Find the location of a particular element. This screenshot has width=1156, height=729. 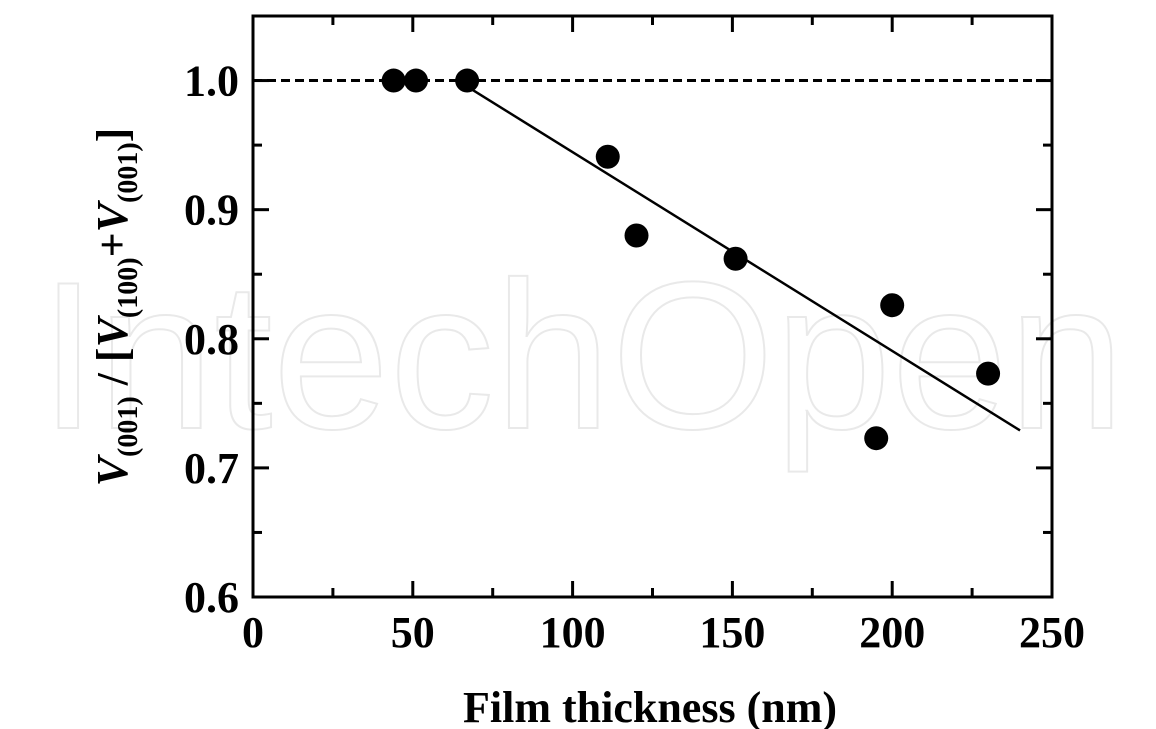

x-tick-label: 250 is located at coordinates (1052, 632).